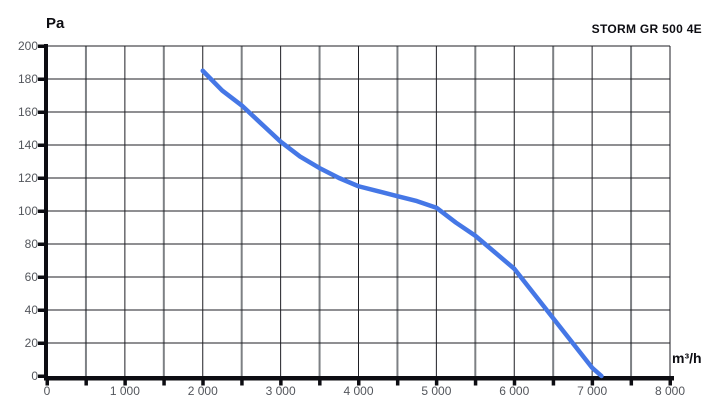 The image size is (722, 417). Describe the element at coordinates (358, 391) in the screenshot. I see `x-tick-label: 4 000` at that location.